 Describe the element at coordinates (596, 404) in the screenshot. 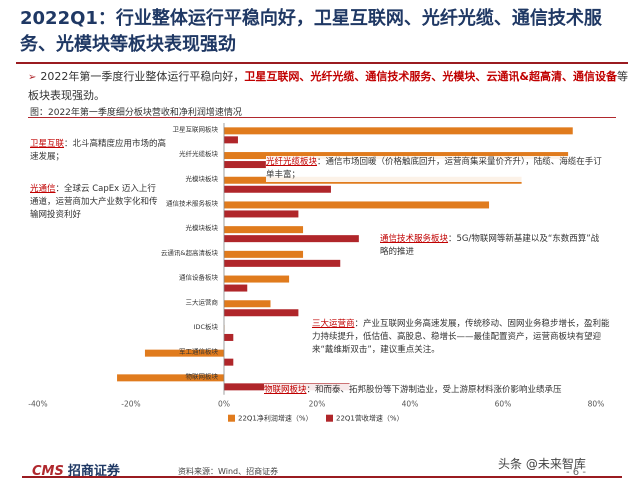

I see `x-tick-label: 80%` at that location.